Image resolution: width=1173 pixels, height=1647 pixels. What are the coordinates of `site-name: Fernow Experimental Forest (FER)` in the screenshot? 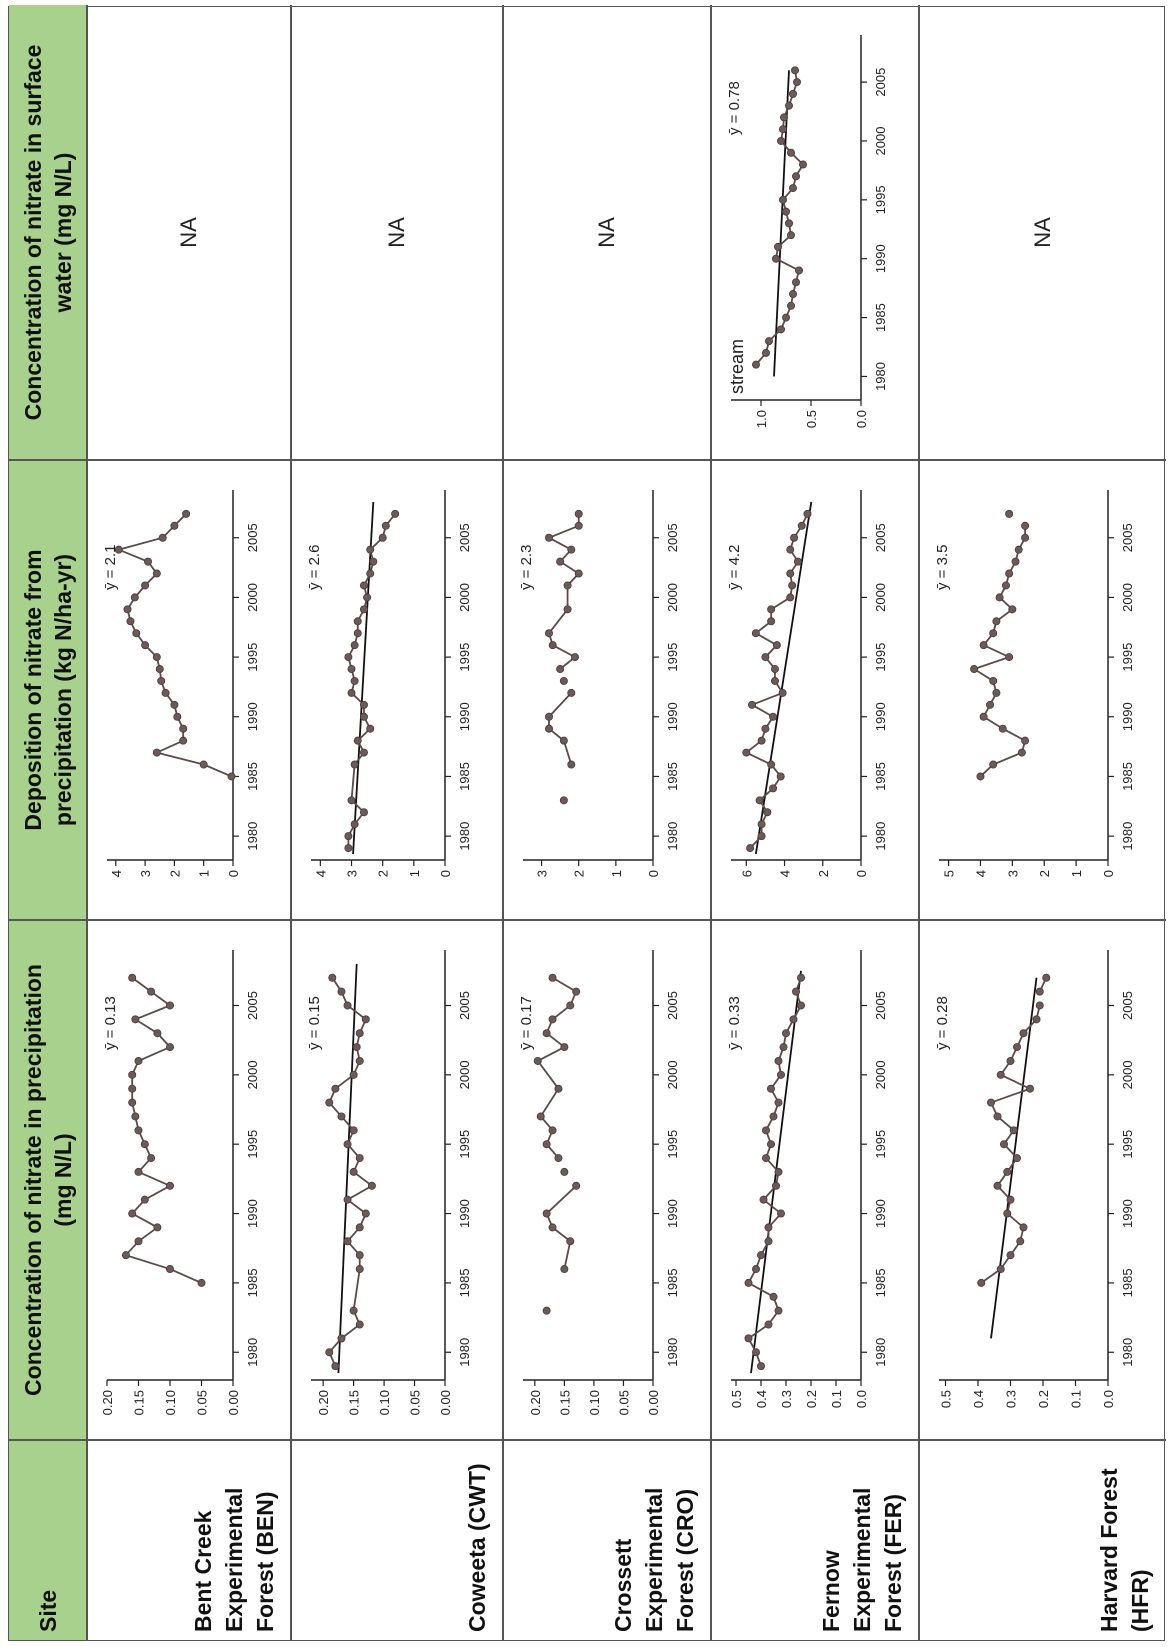 It's located at (862, 1559).